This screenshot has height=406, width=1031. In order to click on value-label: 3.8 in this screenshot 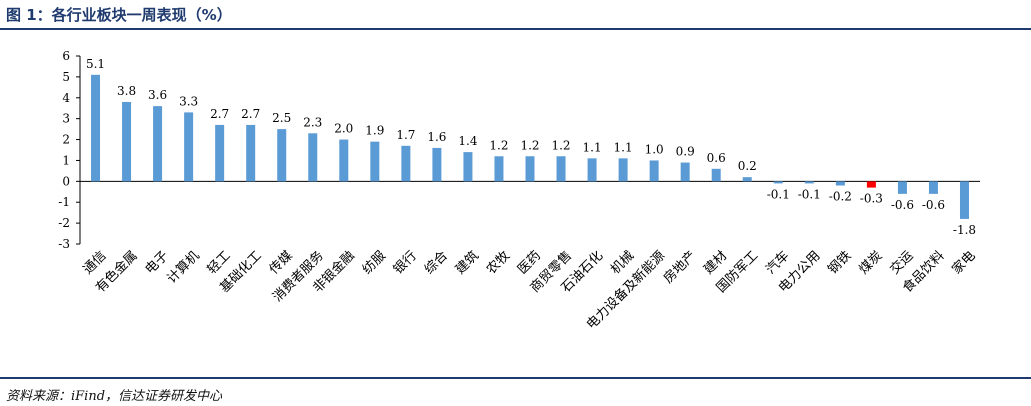, I will do `click(126, 91)`.